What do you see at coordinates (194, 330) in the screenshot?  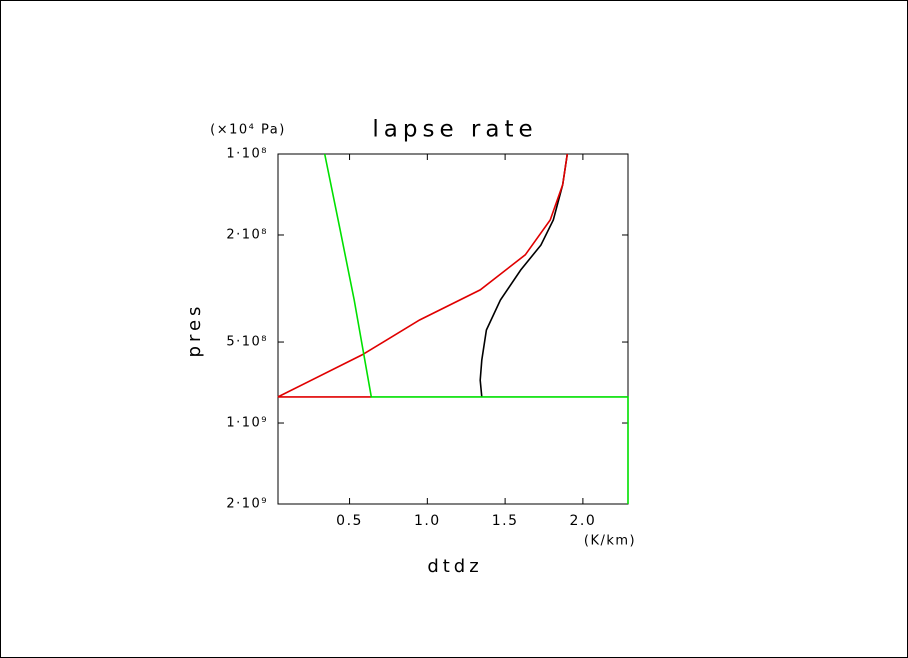 I see `y-axis-label: pres` at bounding box center [194, 330].